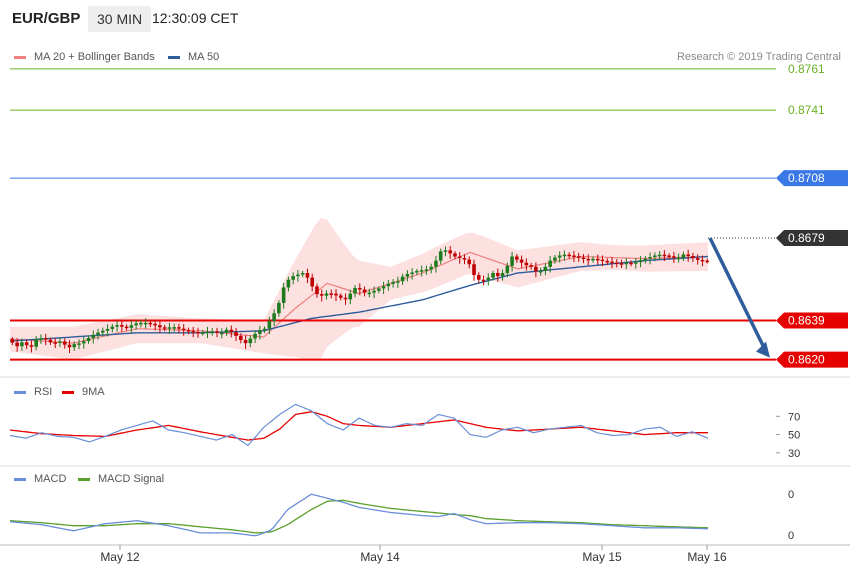 The height and width of the screenshot is (576, 850). I want to click on legend-macd: MACD, so click(40, 479).